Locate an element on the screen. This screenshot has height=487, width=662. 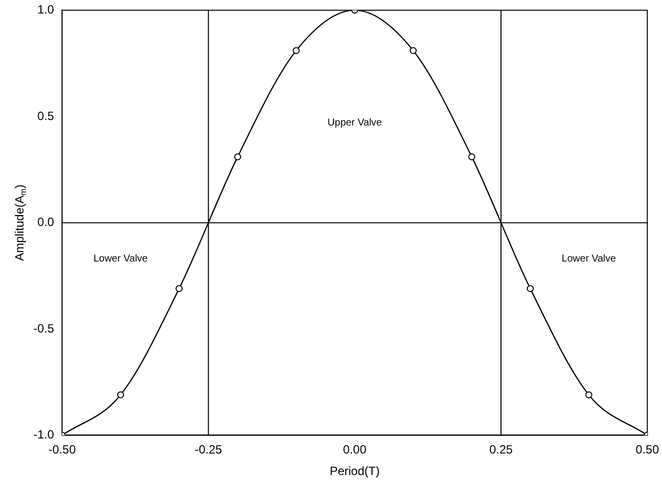
x-tick-label: -0.50 is located at coordinates (62, 449).